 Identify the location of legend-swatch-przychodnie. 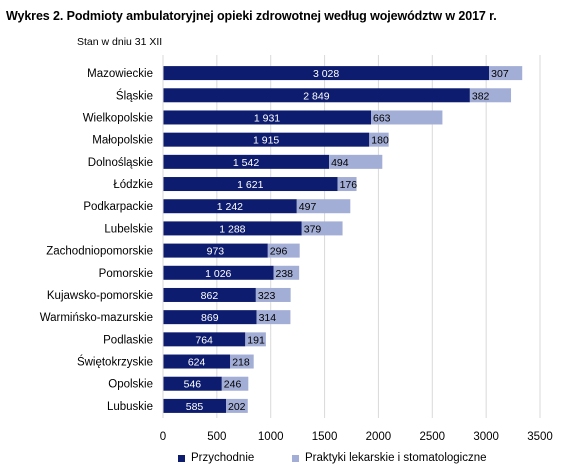
(181, 458).